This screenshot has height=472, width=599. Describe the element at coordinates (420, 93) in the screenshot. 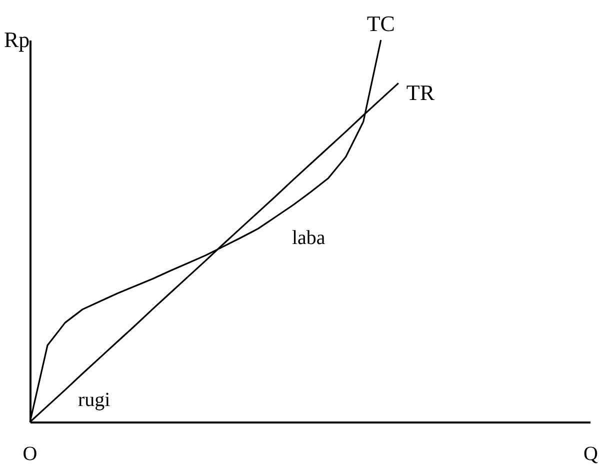

I see `series-label: TR` at that location.